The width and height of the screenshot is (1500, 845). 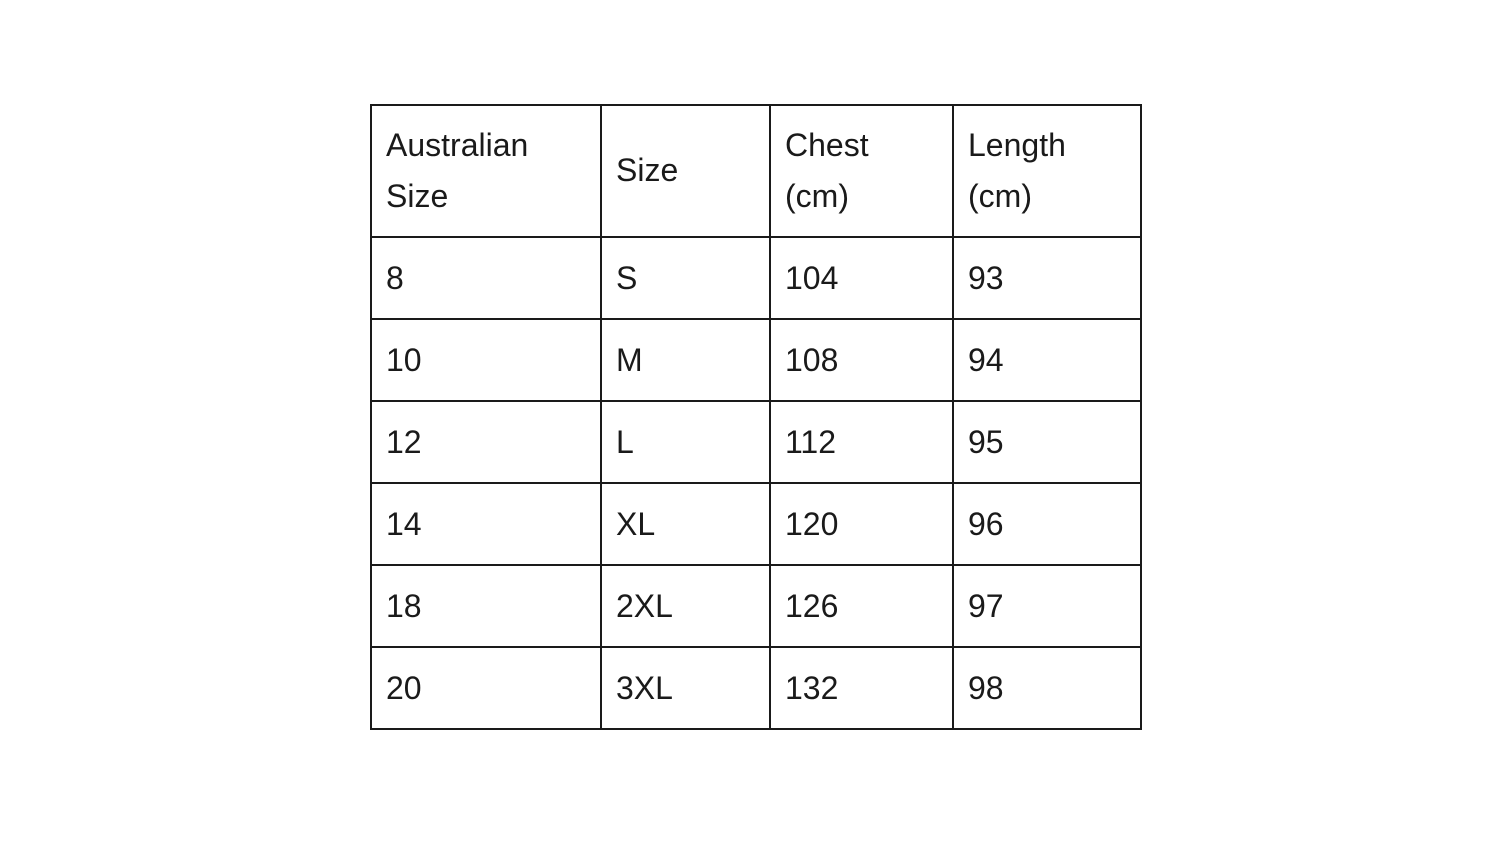 I want to click on cell-chest-cm: 126, so click(x=861, y=606).